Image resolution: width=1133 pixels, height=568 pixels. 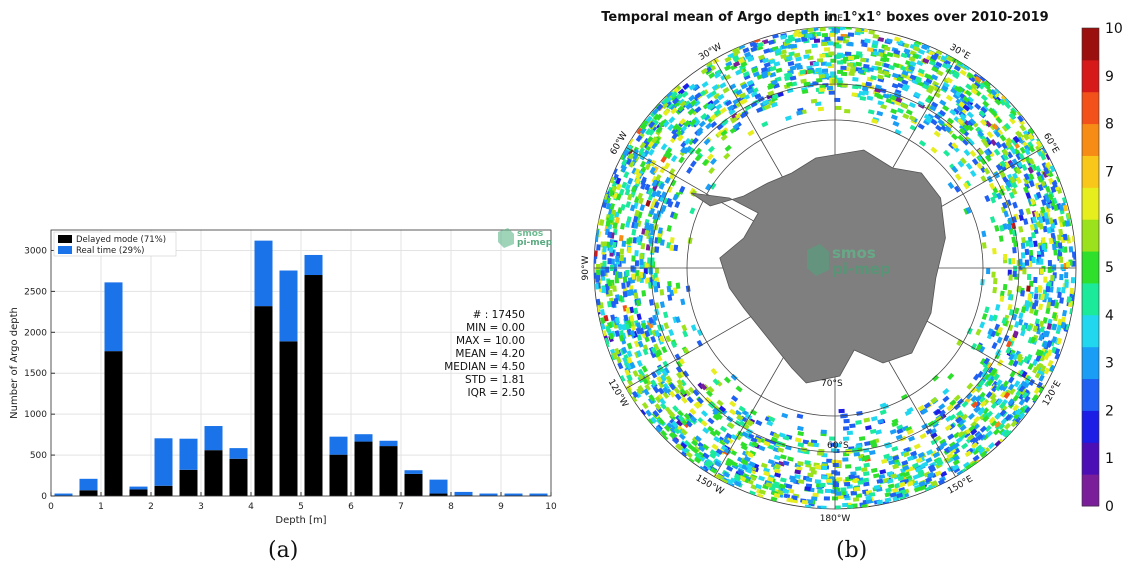 What do you see at coordinates (438, 486) in the screenshot?
I see `bar-realtime` at bounding box center [438, 486].